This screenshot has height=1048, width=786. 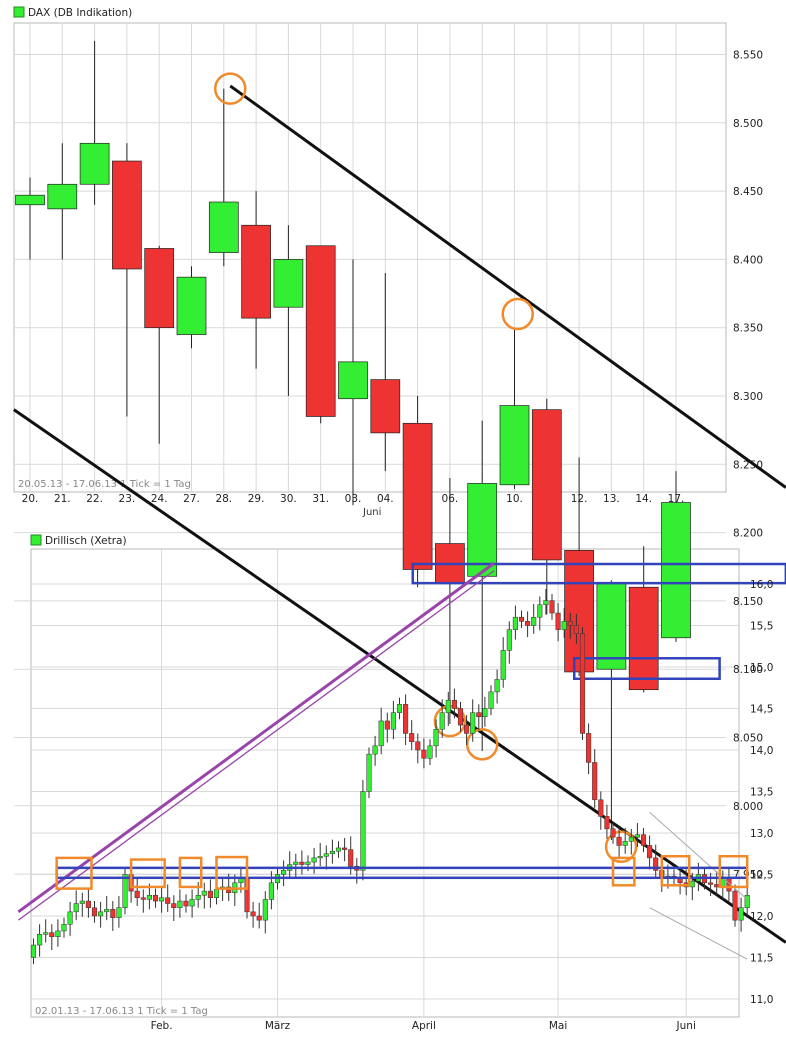 What do you see at coordinates (514, 499) in the screenshot?
I see `dax-x-tick-label: 10.` at bounding box center [514, 499].